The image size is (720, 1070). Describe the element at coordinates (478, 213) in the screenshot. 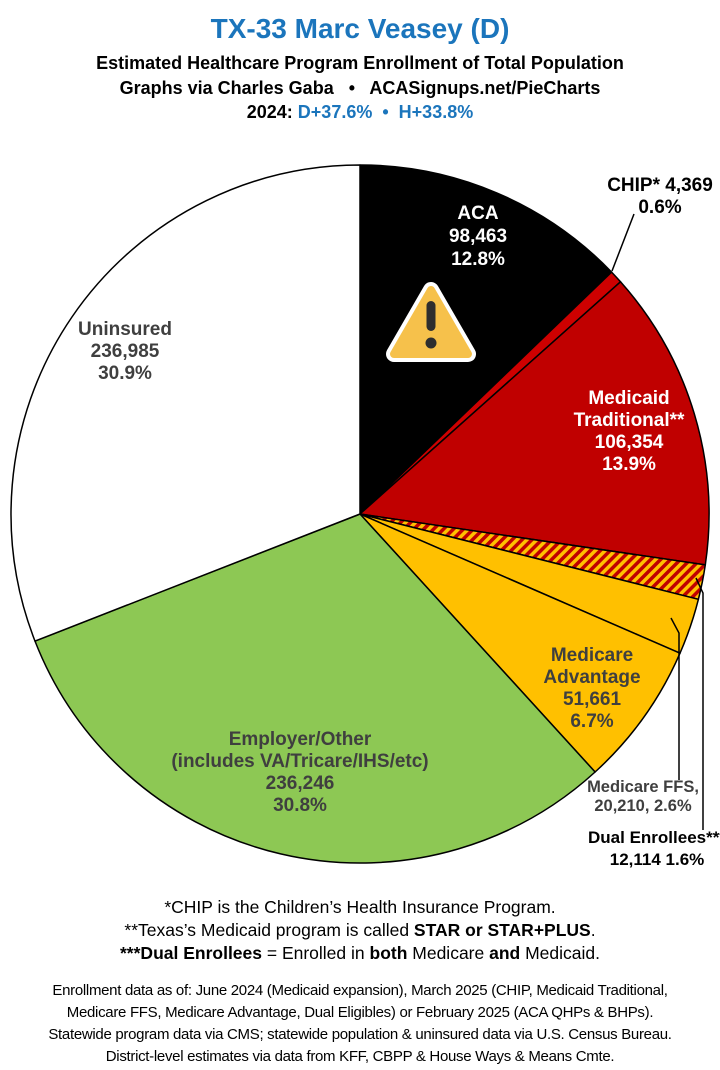

I see `label-line: ACA` at that location.